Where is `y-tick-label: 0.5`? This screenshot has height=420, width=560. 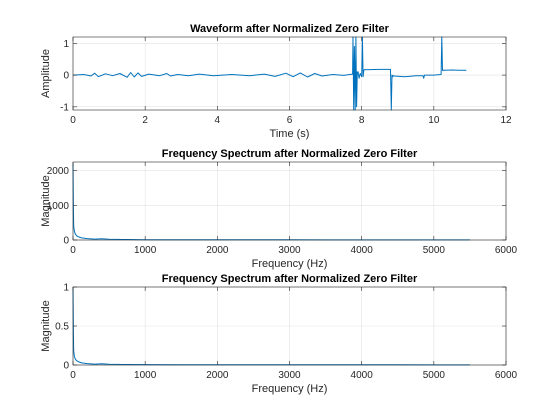 y-tick-label: 0.5 is located at coordinates (62, 327).